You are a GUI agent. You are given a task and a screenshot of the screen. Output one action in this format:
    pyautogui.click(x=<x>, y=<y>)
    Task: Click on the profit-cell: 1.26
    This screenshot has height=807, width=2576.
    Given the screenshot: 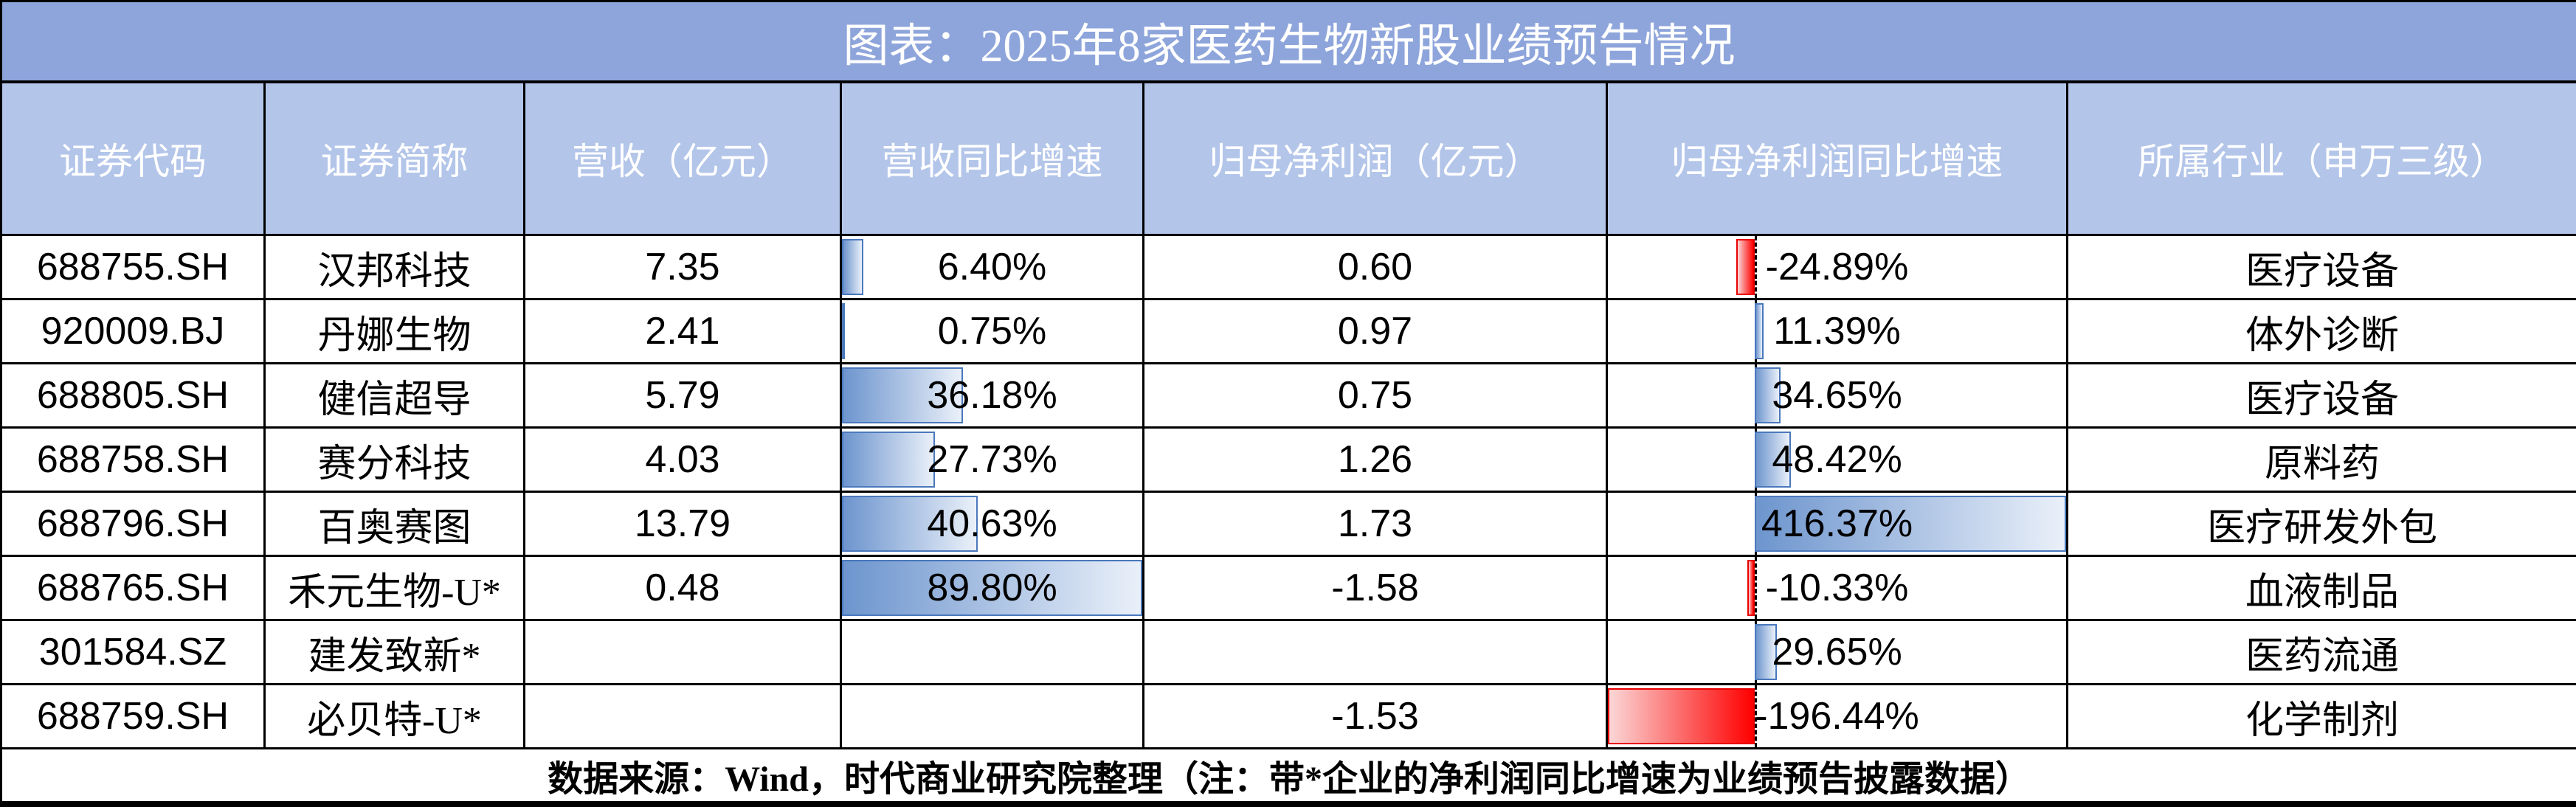 What is the action you would take?
    pyautogui.click(x=1375, y=460)
    